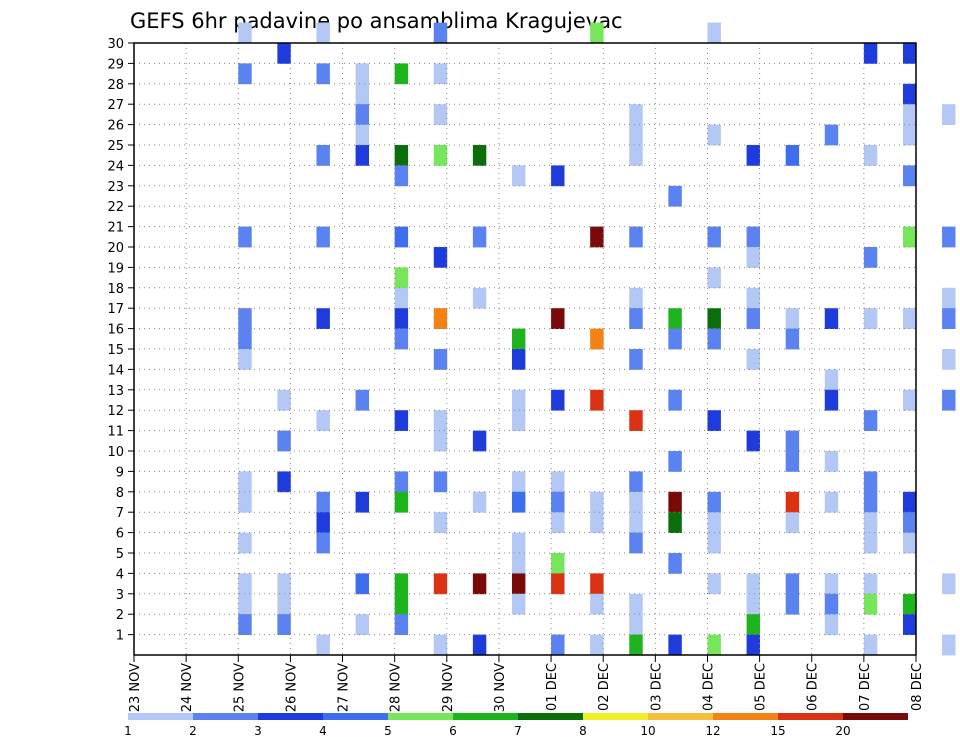 This screenshot has width=960, height=742. What do you see at coordinates (120, 636) in the screenshot?
I see `y-tick-label: 1` at bounding box center [120, 636].